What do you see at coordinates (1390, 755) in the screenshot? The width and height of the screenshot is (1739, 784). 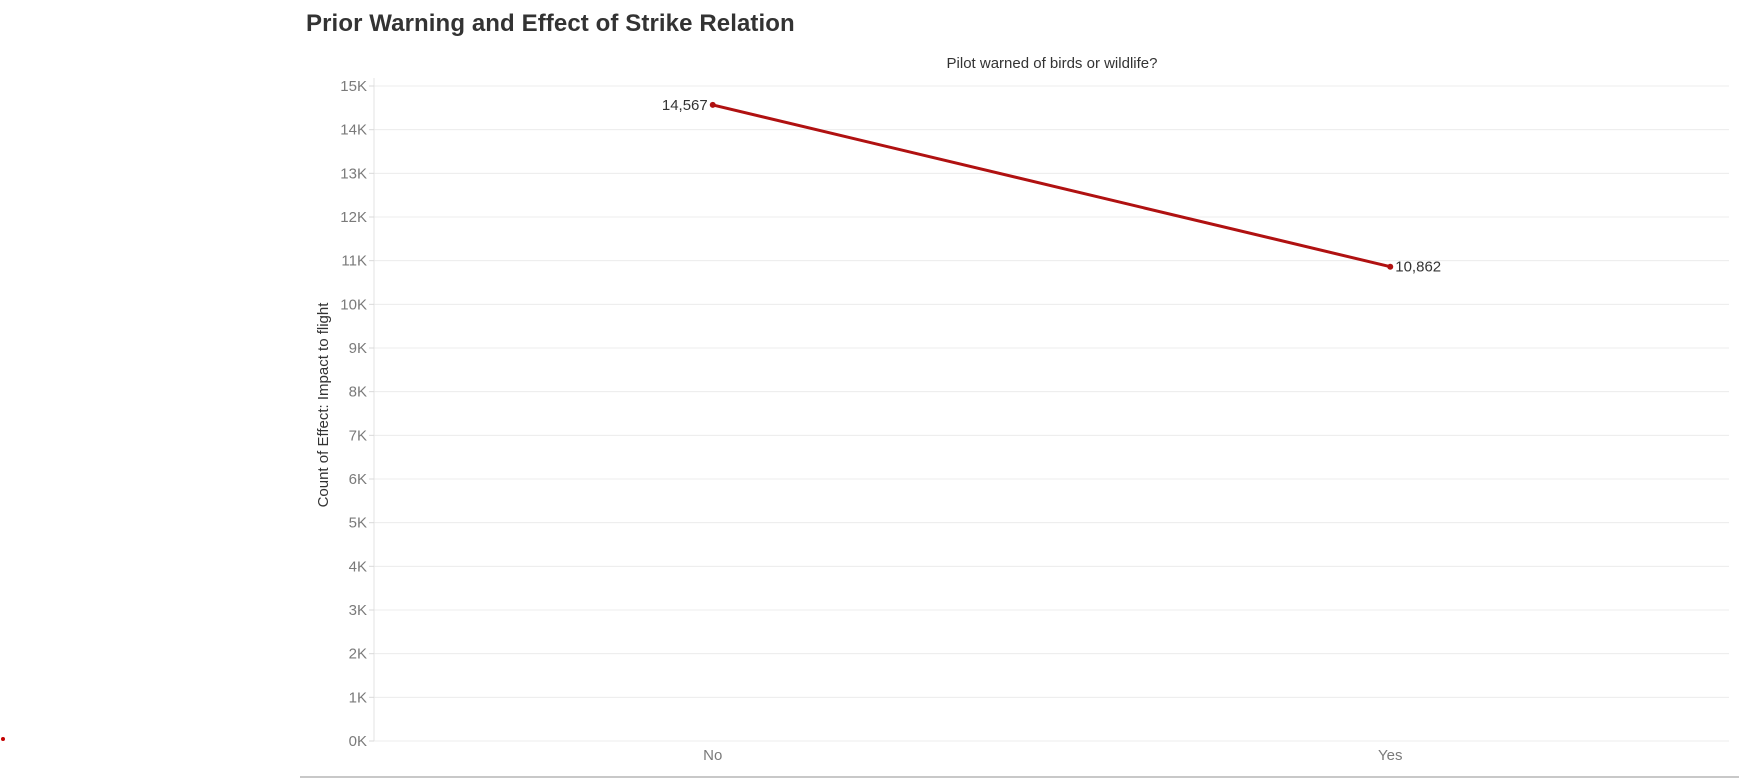 I see `x-tick-label: Yes` at bounding box center [1390, 755].